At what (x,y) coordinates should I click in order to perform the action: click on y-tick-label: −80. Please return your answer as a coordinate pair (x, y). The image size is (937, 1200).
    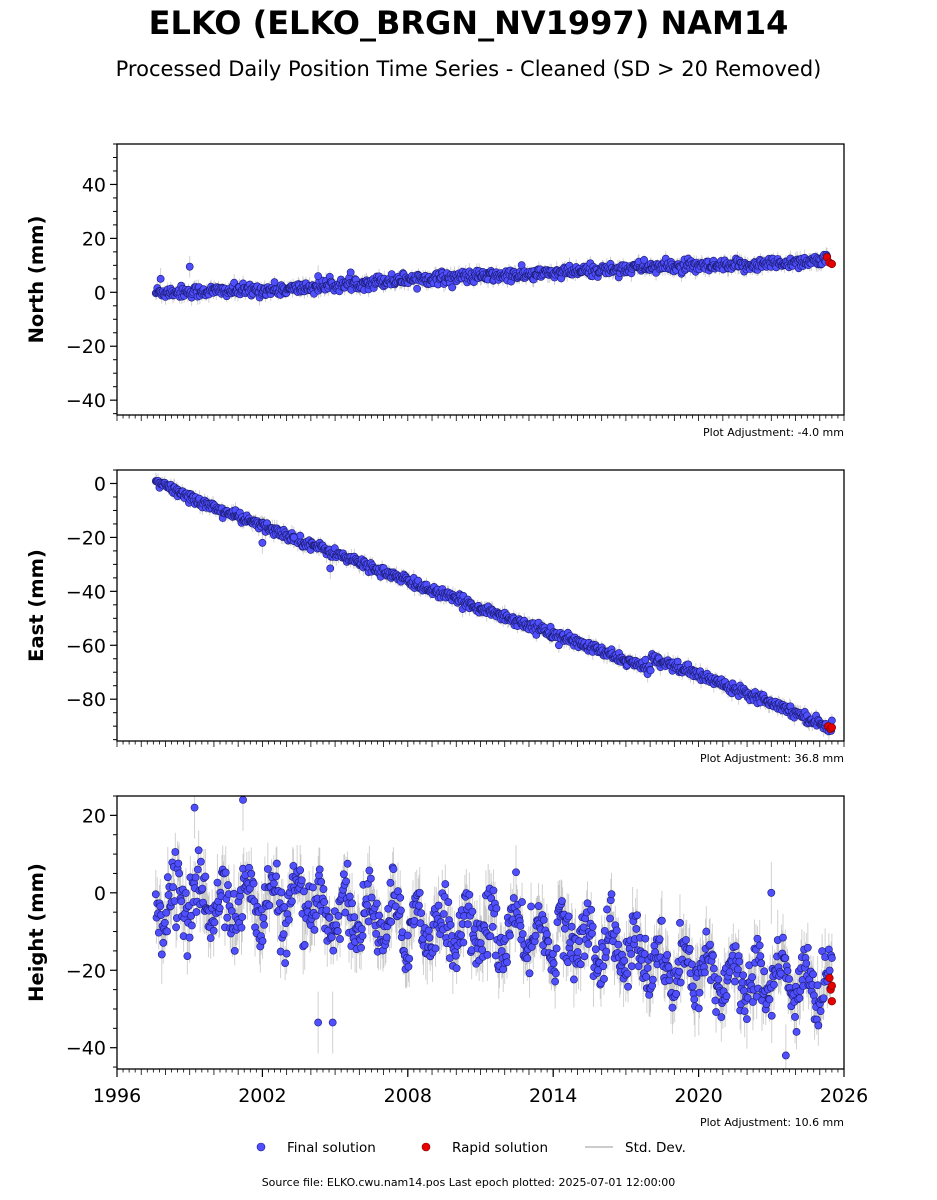
    Looking at the image, I should click on (86, 700).